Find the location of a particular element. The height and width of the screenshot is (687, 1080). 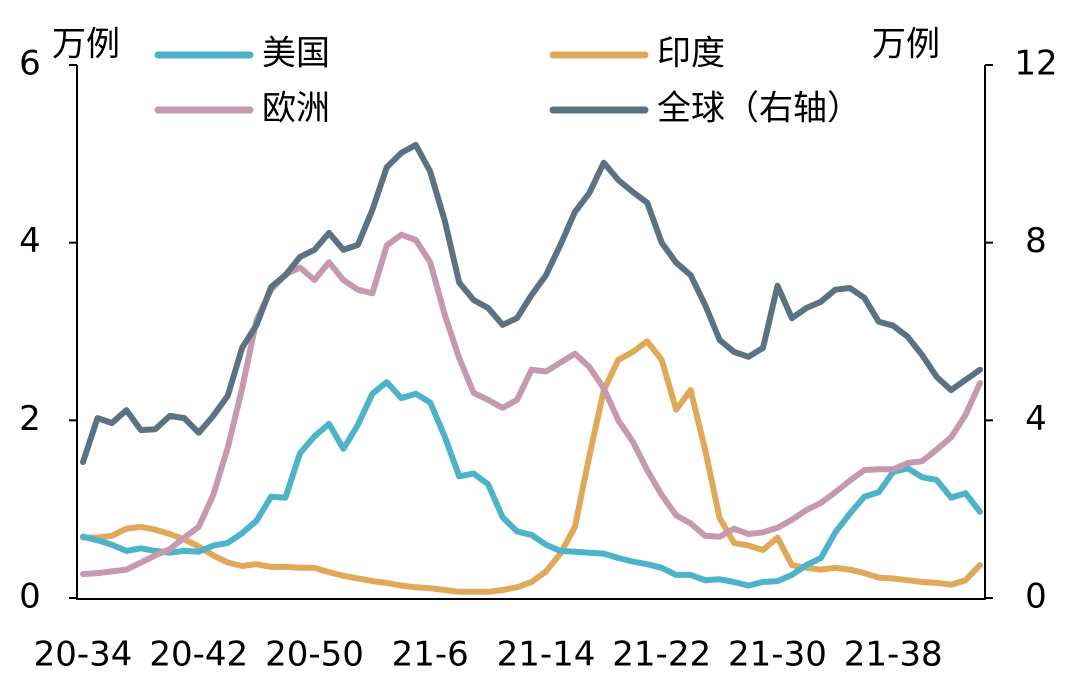

legend-label: 美国 is located at coordinates (296, 54).